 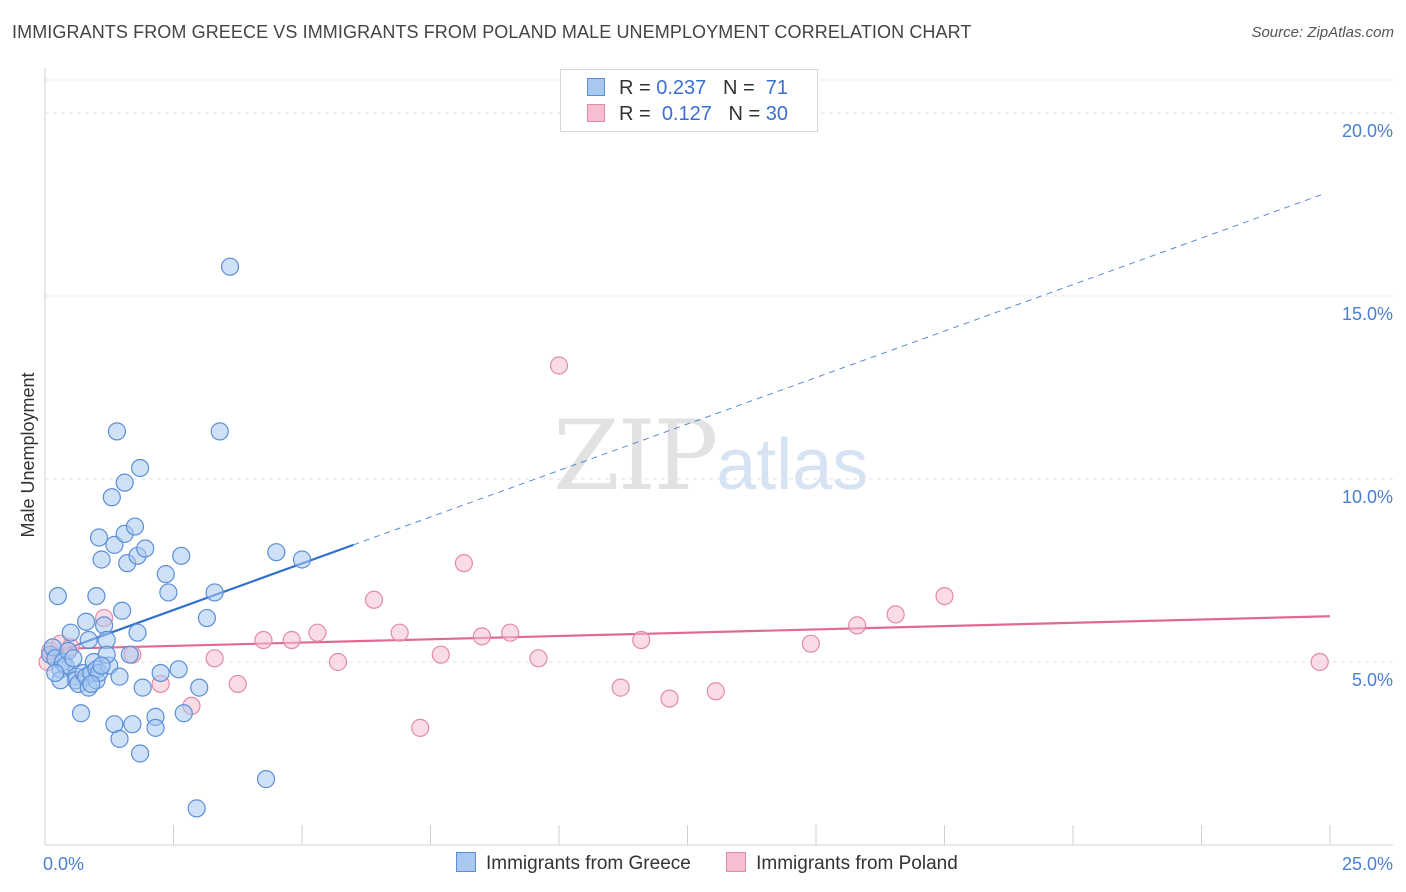 I want to click on watermark-zip: ZIP, so click(x=635, y=456).